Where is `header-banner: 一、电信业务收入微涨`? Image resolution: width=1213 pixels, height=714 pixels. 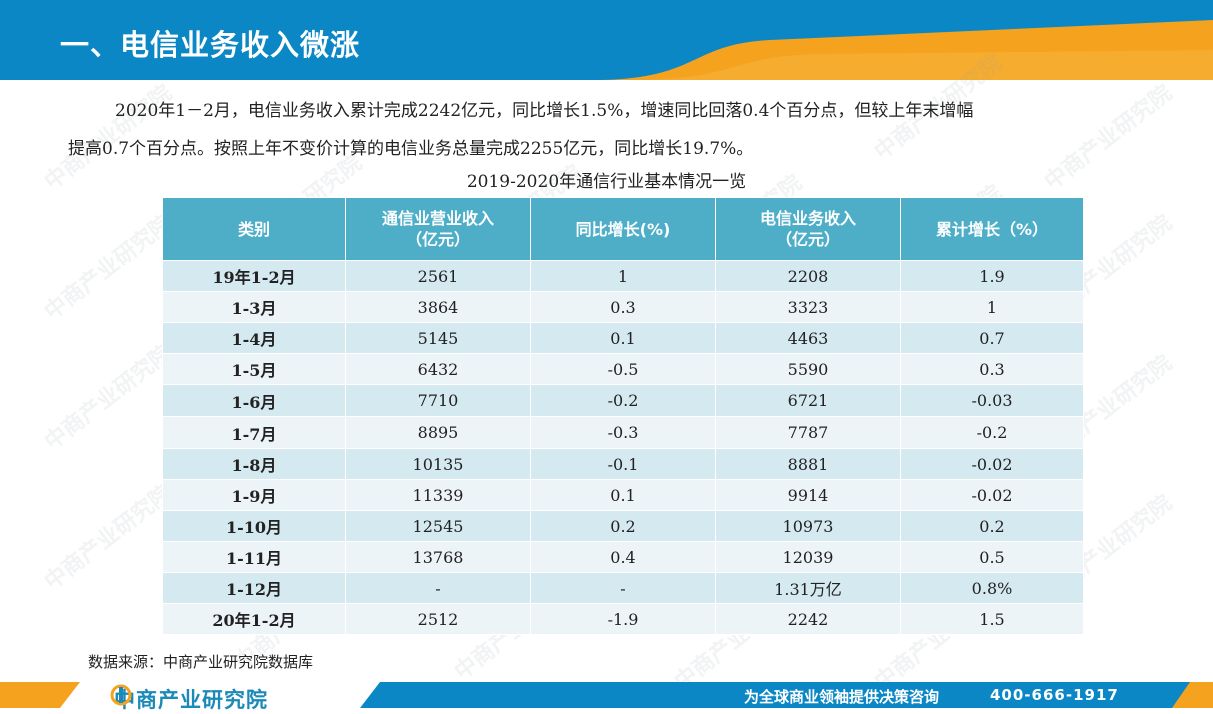 header-banner: 一、电信业务收入微涨 is located at coordinates (606, 40).